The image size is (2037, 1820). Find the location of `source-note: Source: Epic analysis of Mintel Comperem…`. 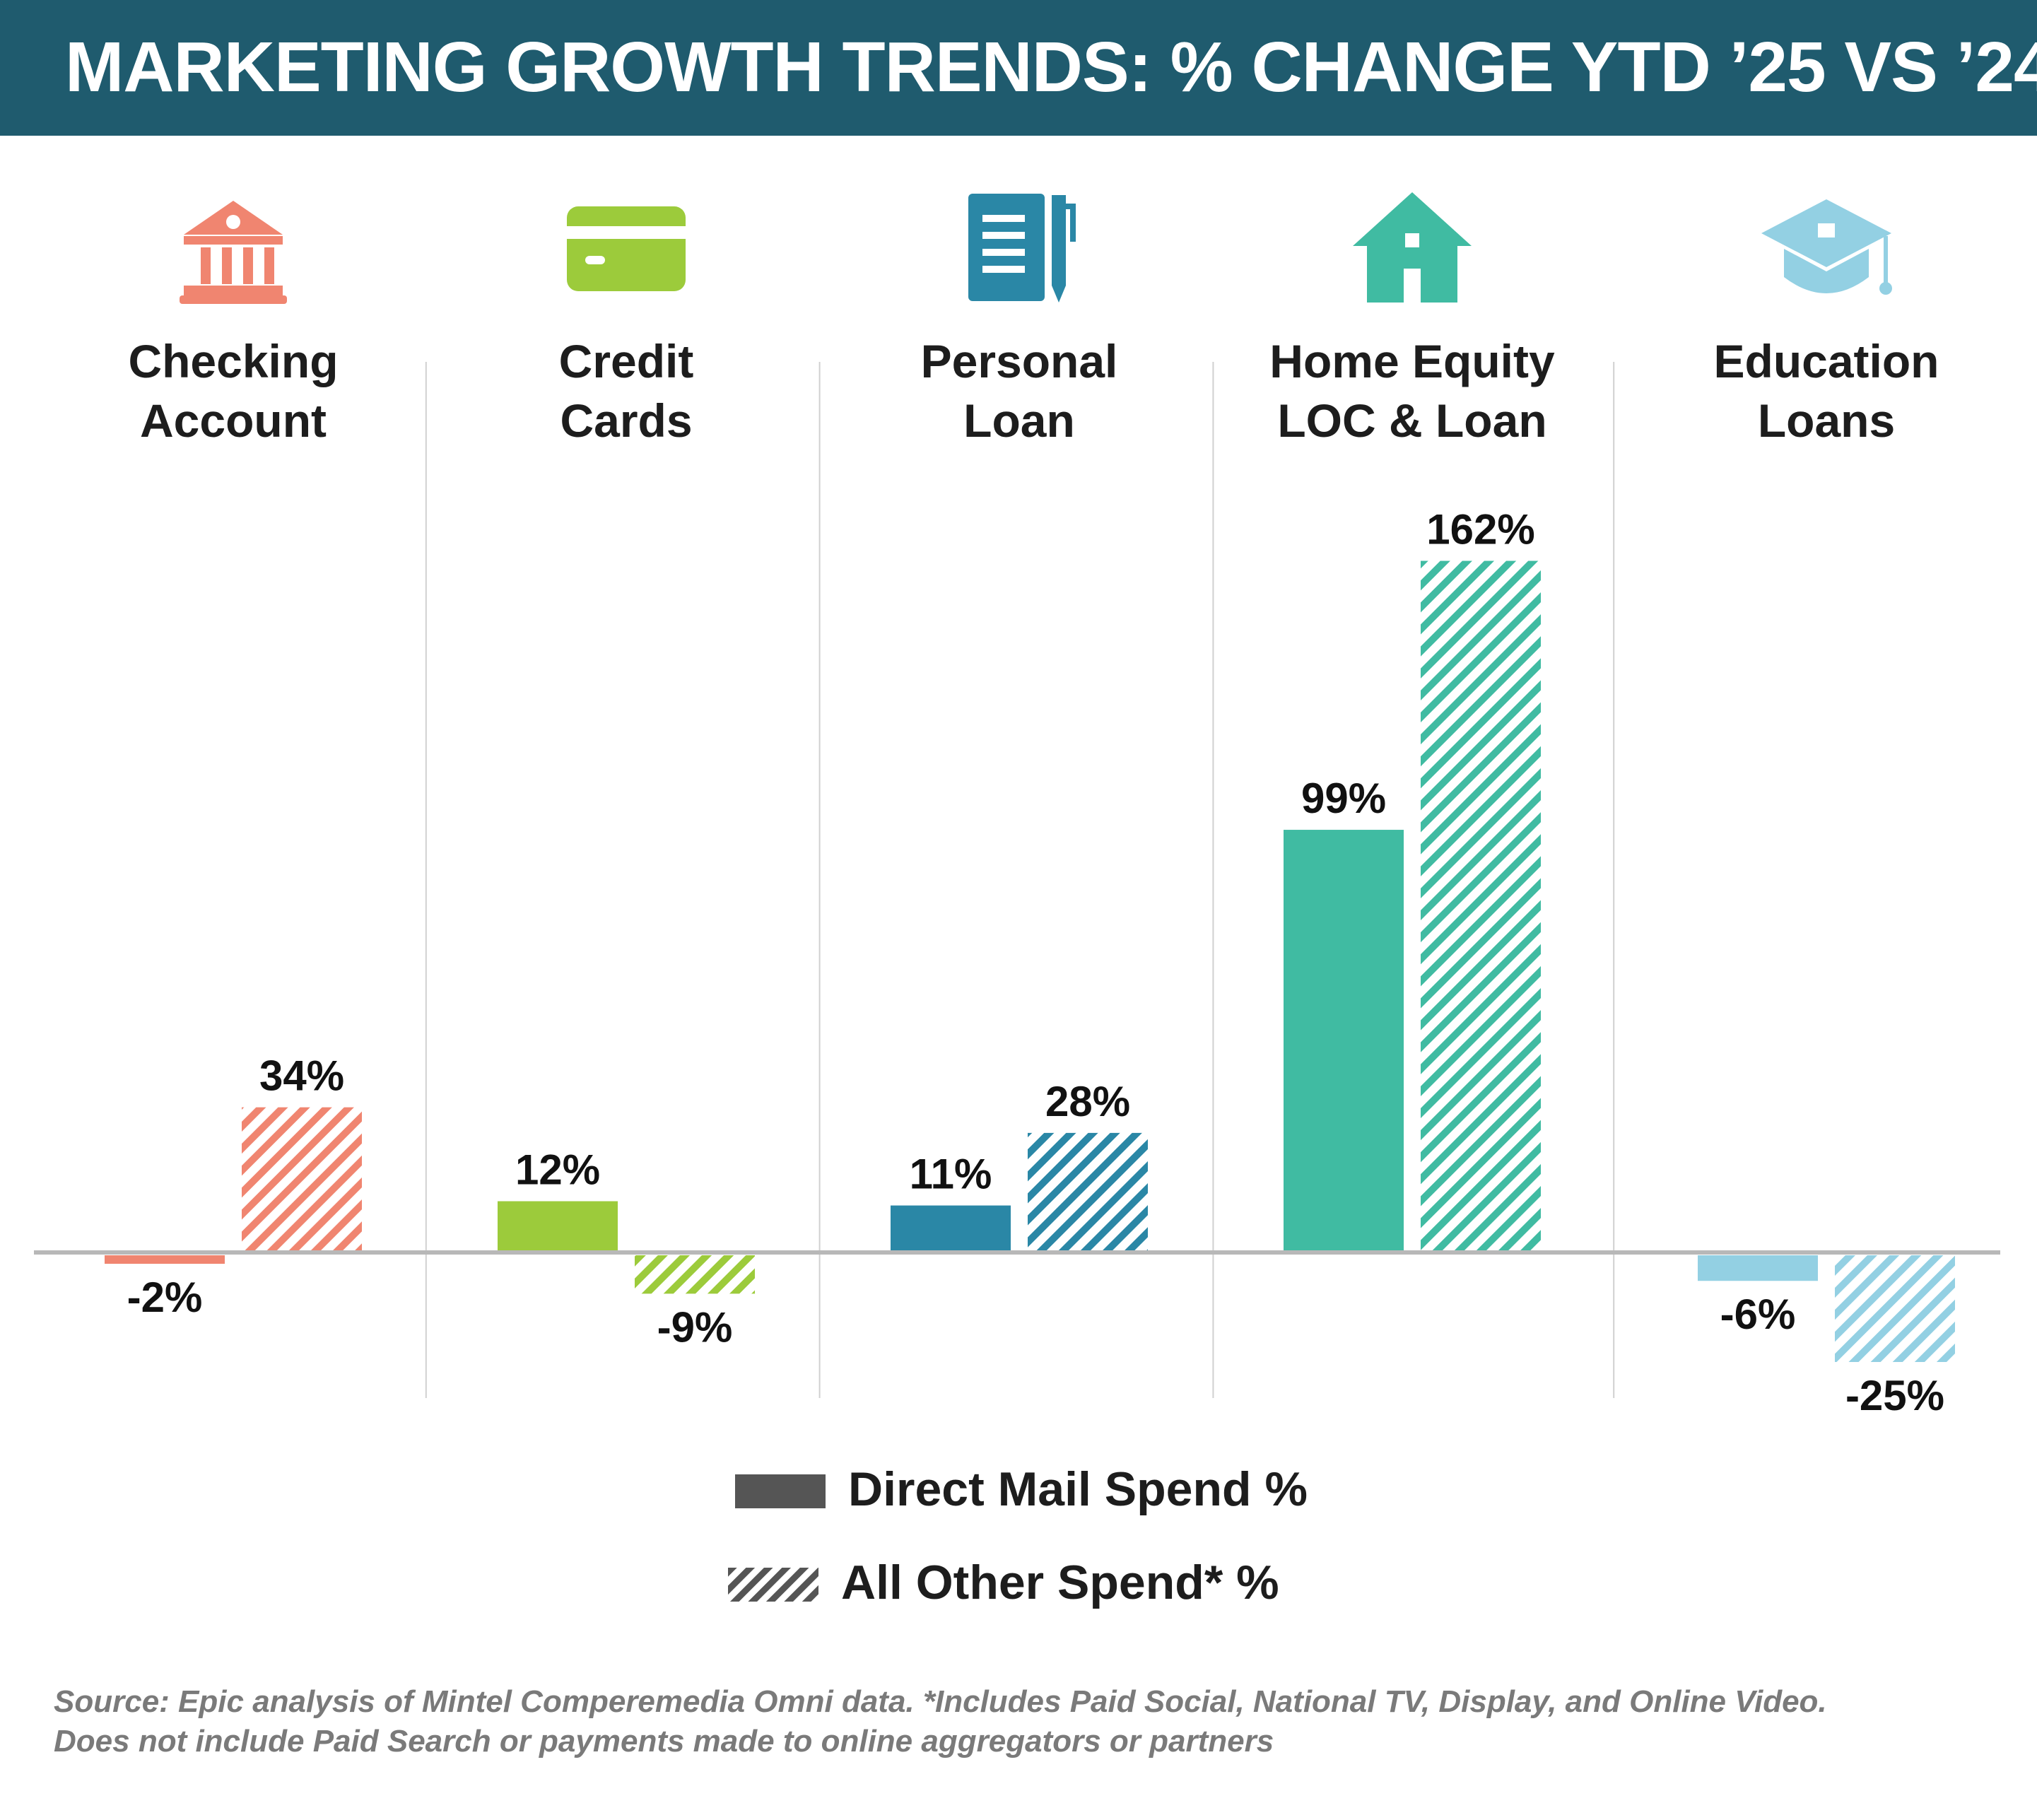

source-note: Source: Epic analysis of Mintel Comperem… is located at coordinates (1022, 1722).